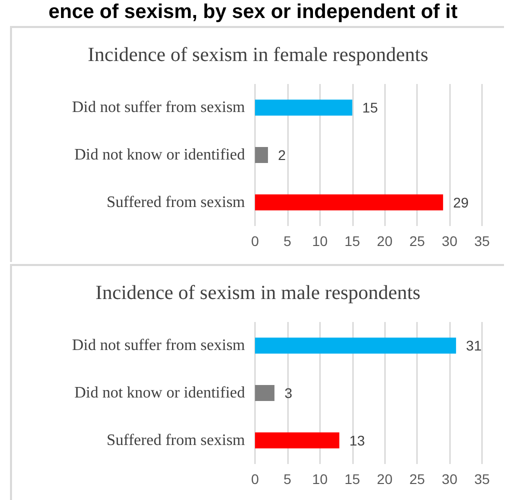 The width and height of the screenshot is (506, 500). Describe the element at coordinates (474, 346) in the screenshot. I see `data-label: 31` at that location.